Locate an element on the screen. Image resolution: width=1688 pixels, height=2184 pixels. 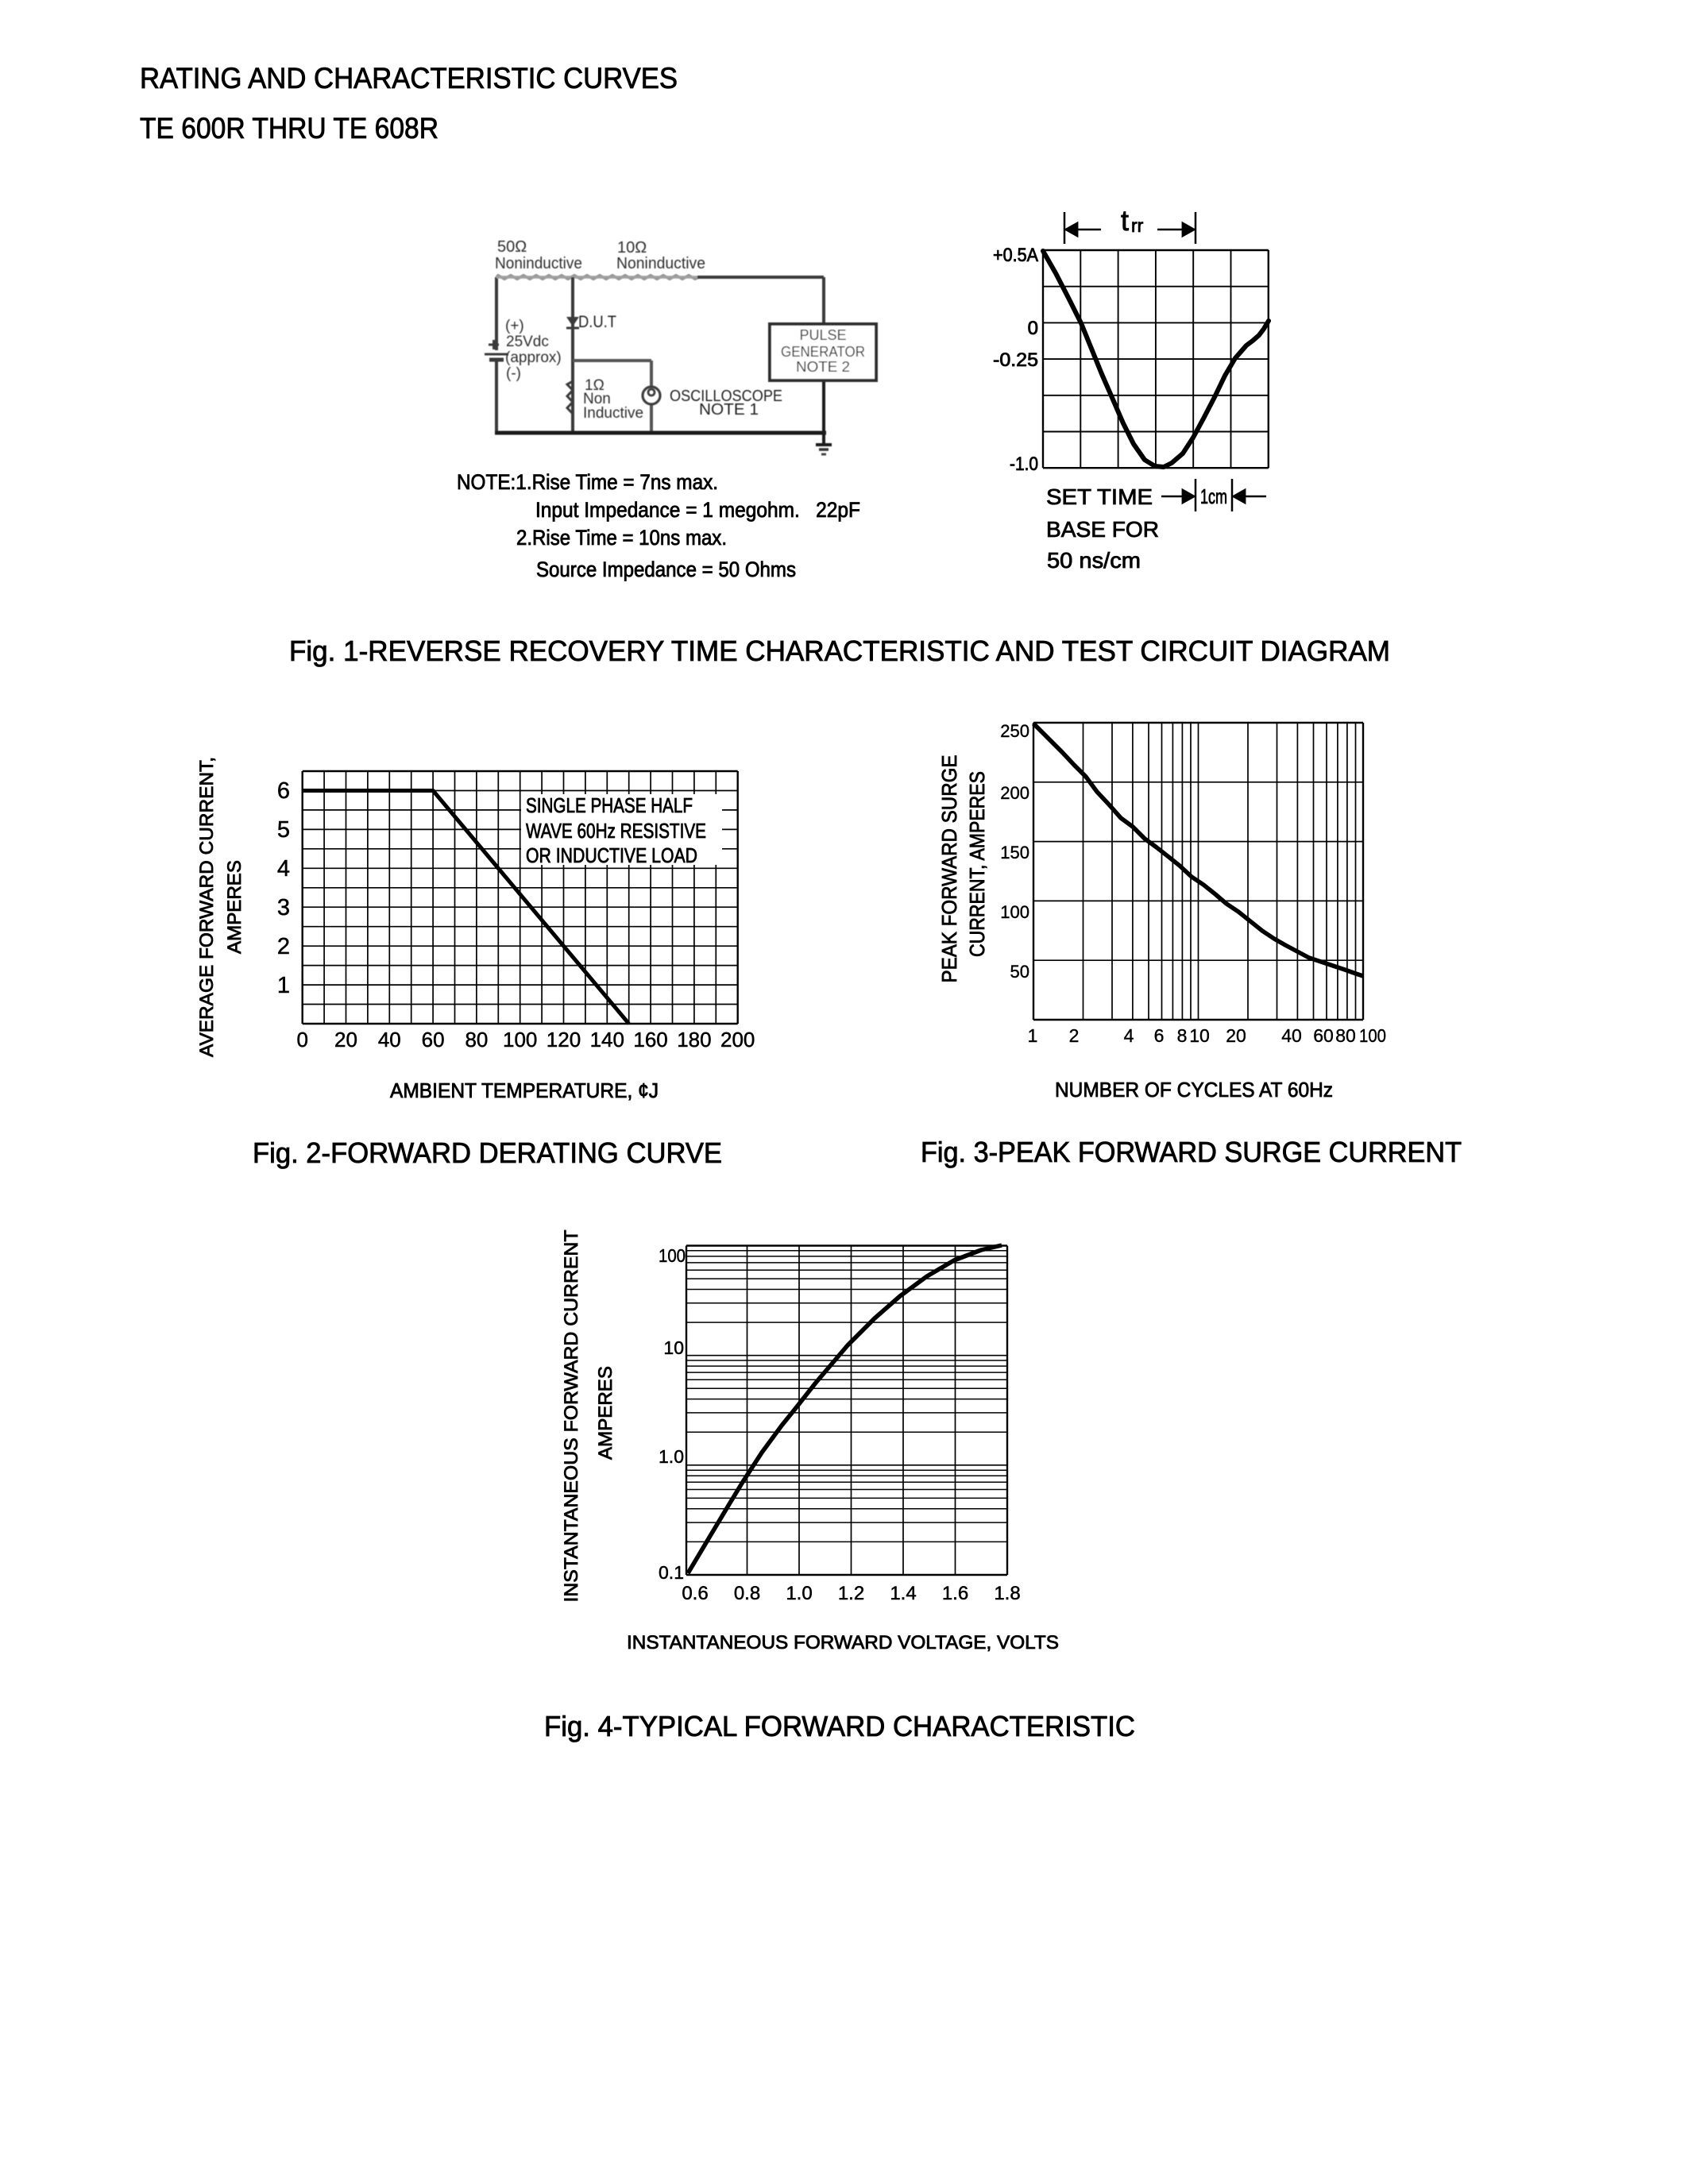
svg-text: 1Ω is located at coordinates (595, 385).